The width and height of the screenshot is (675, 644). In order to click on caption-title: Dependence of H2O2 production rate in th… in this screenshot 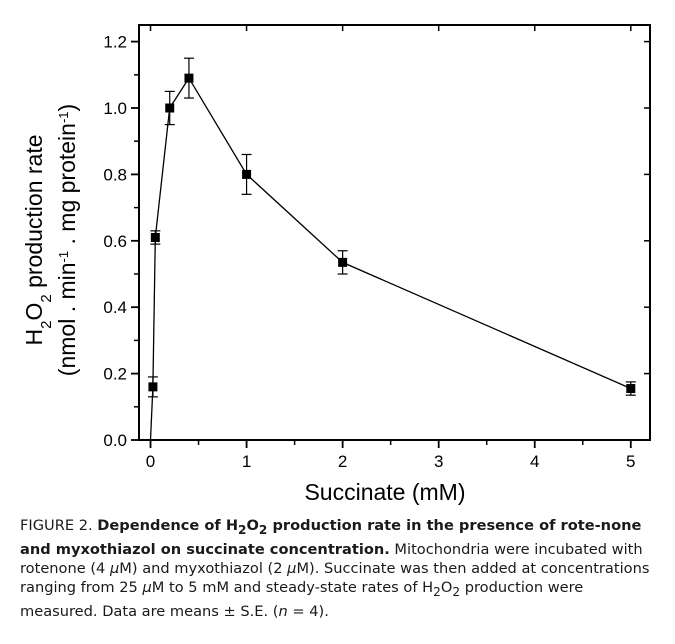, I will do `click(331, 537)`.